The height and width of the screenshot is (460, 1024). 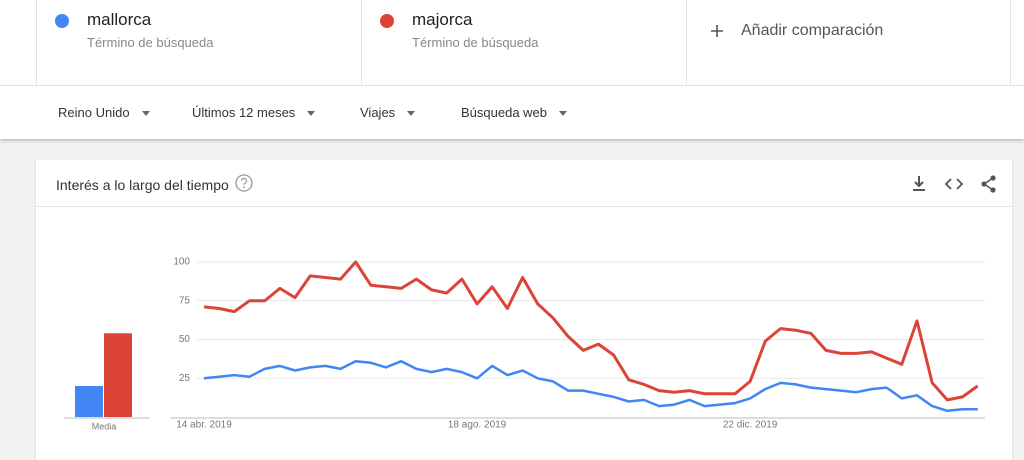 What do you see at coordinates (442, 19) in the screenshot?
I see `term-name: majorca` at bounding box center [442, 19].